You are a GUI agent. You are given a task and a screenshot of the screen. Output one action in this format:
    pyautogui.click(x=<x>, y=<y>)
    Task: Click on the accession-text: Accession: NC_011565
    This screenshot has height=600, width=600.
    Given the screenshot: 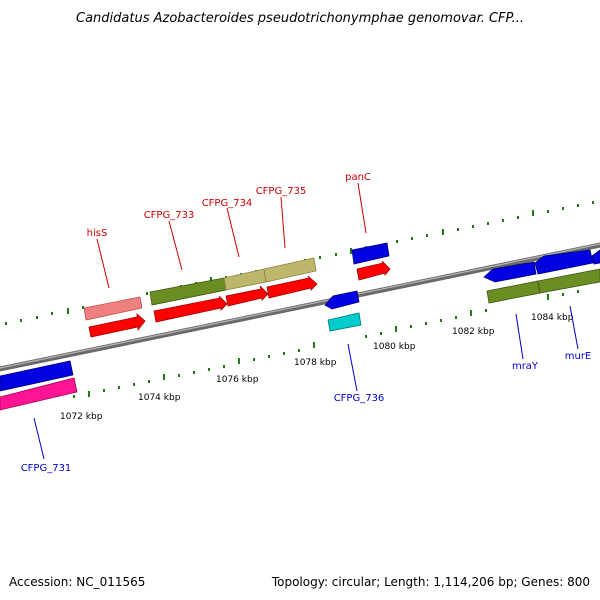 What is the action you would take?
    pyautogui.click(x=77, y=582)
    